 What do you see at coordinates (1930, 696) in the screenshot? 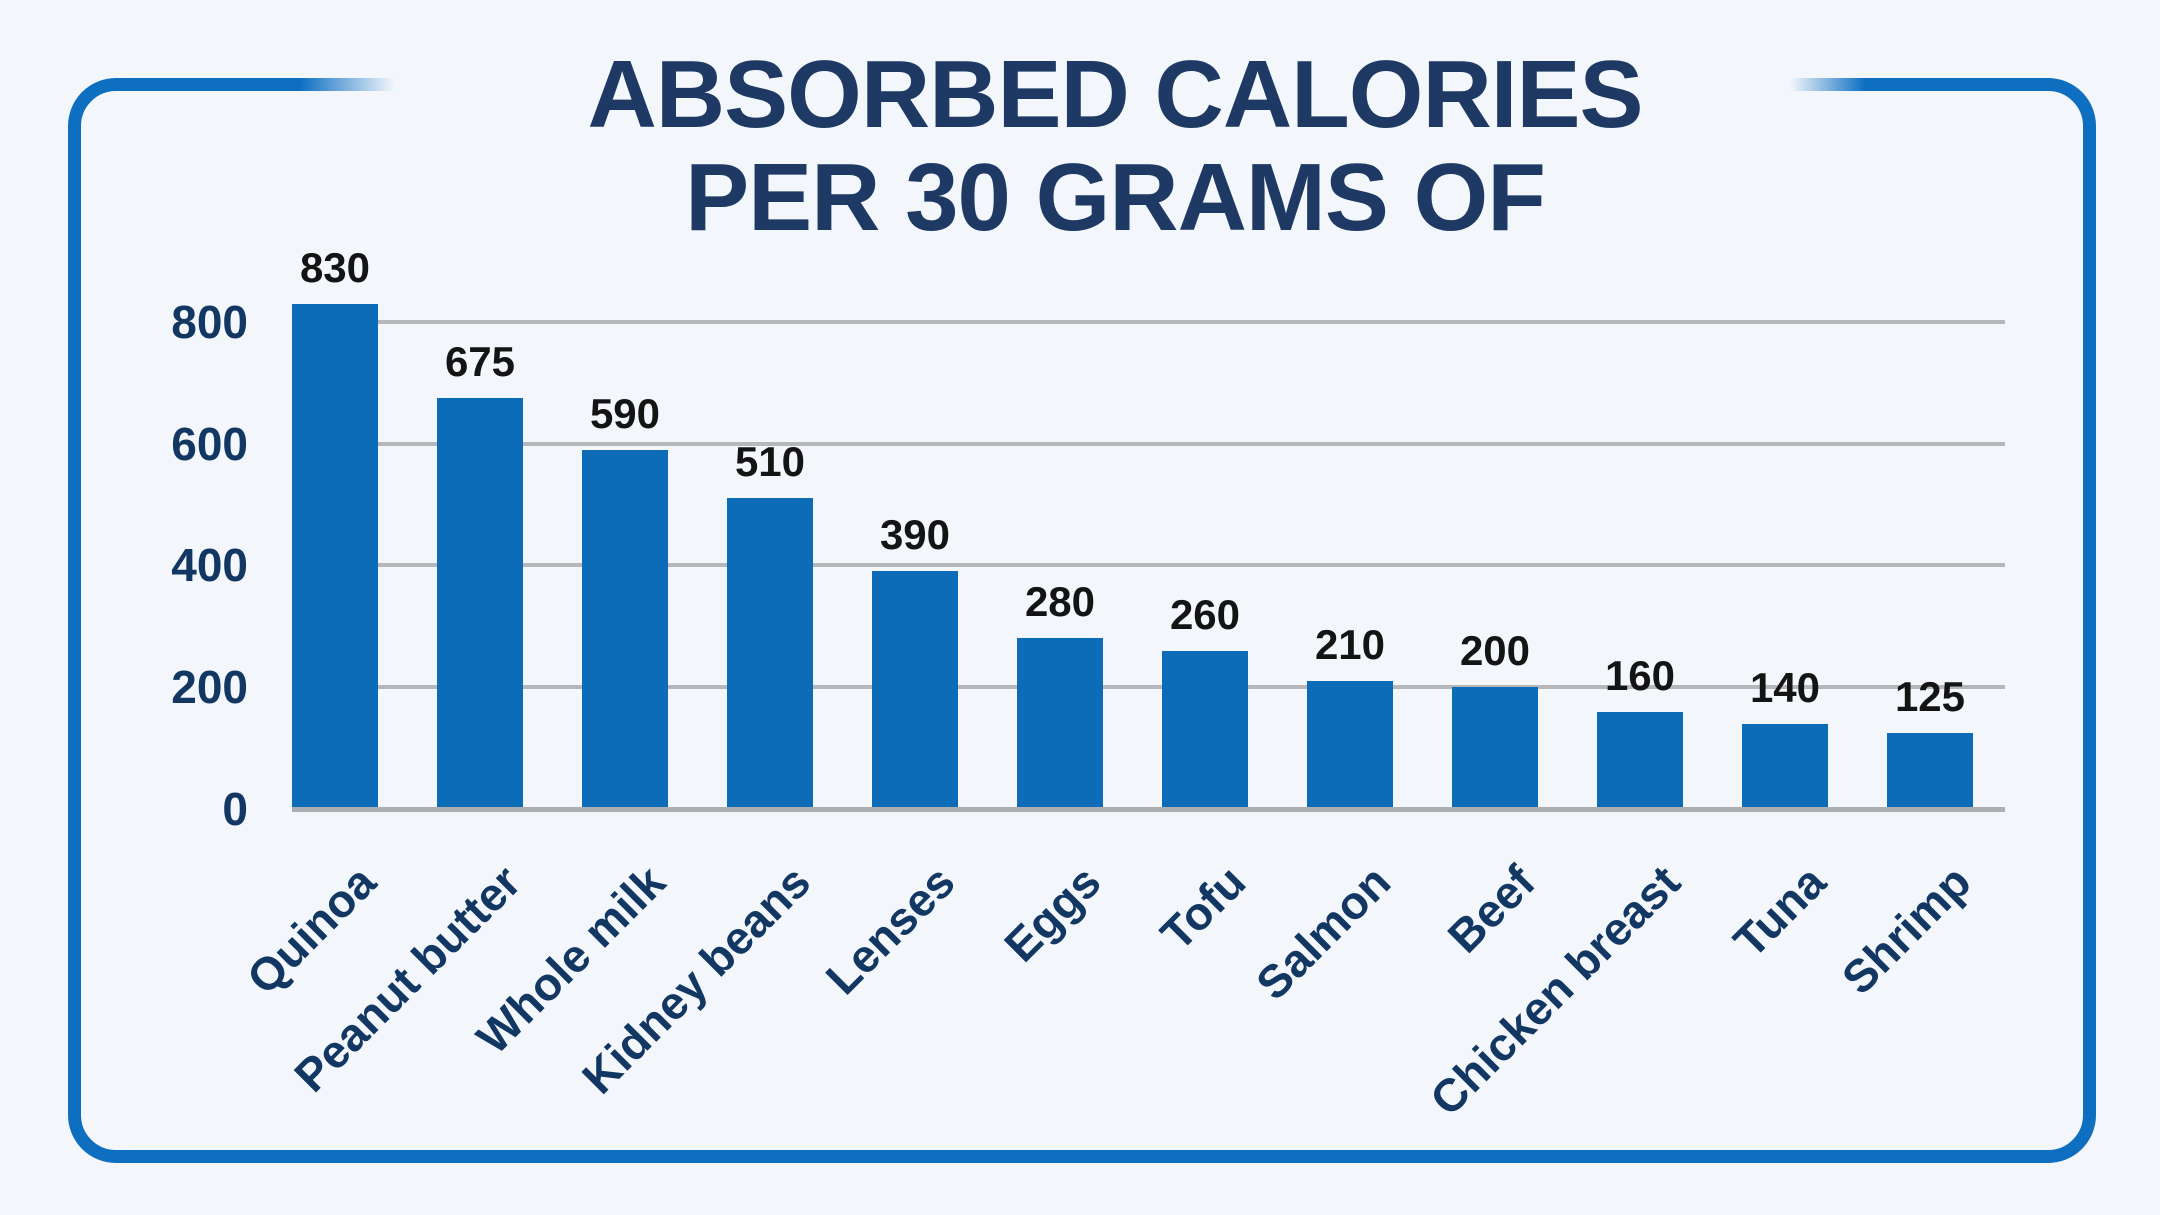
I see `bar-value-label: 125` at bounding box center [1930, 696].